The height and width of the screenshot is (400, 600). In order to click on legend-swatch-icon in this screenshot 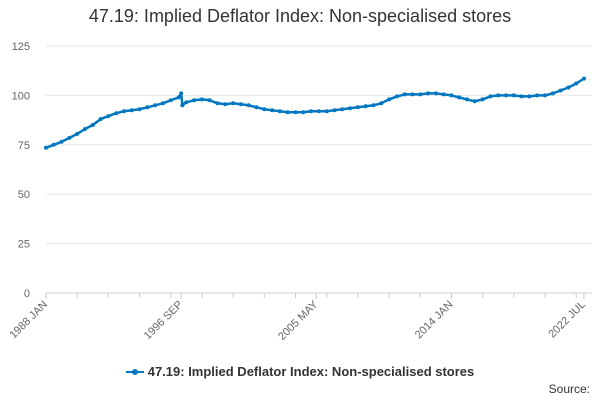, I will do `click(134, 372)`.